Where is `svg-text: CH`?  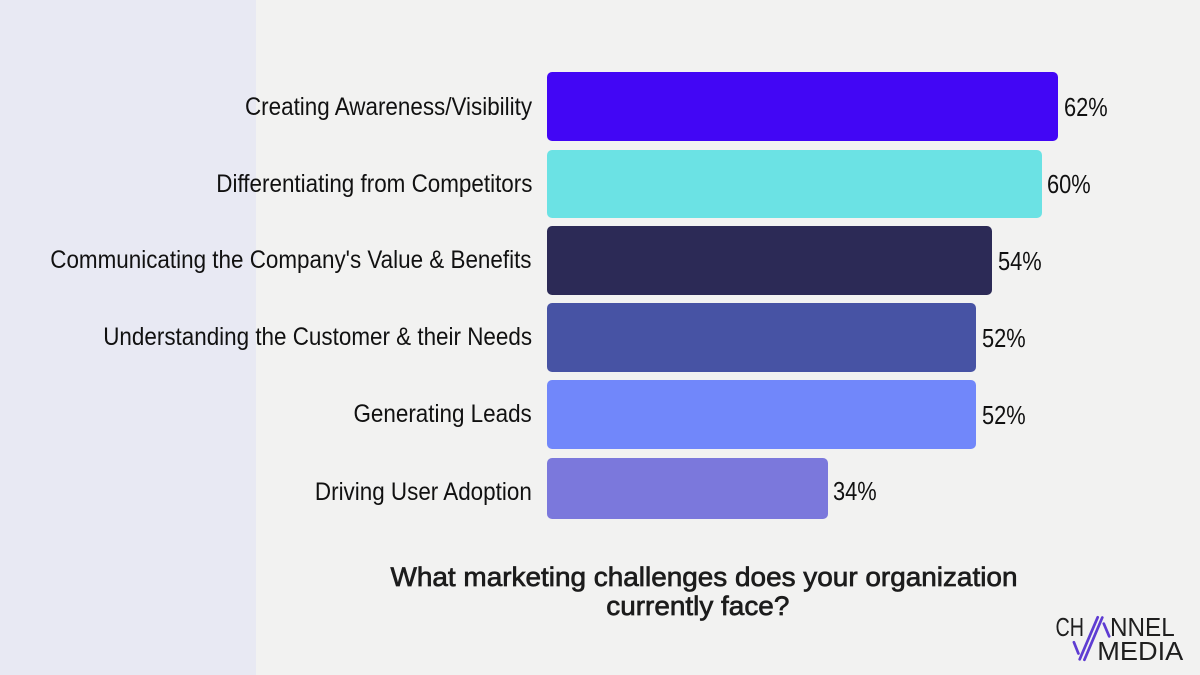 svg-text: CH is located at coordinates (1070, 627).